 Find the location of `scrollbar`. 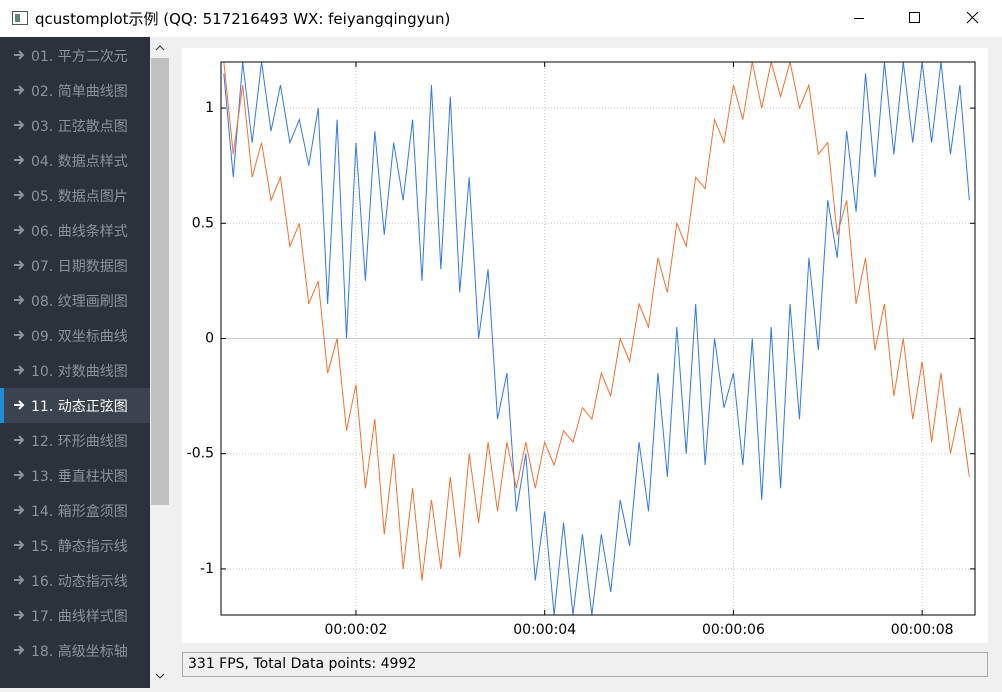

scrollbar is located at coordinates (160, 362).